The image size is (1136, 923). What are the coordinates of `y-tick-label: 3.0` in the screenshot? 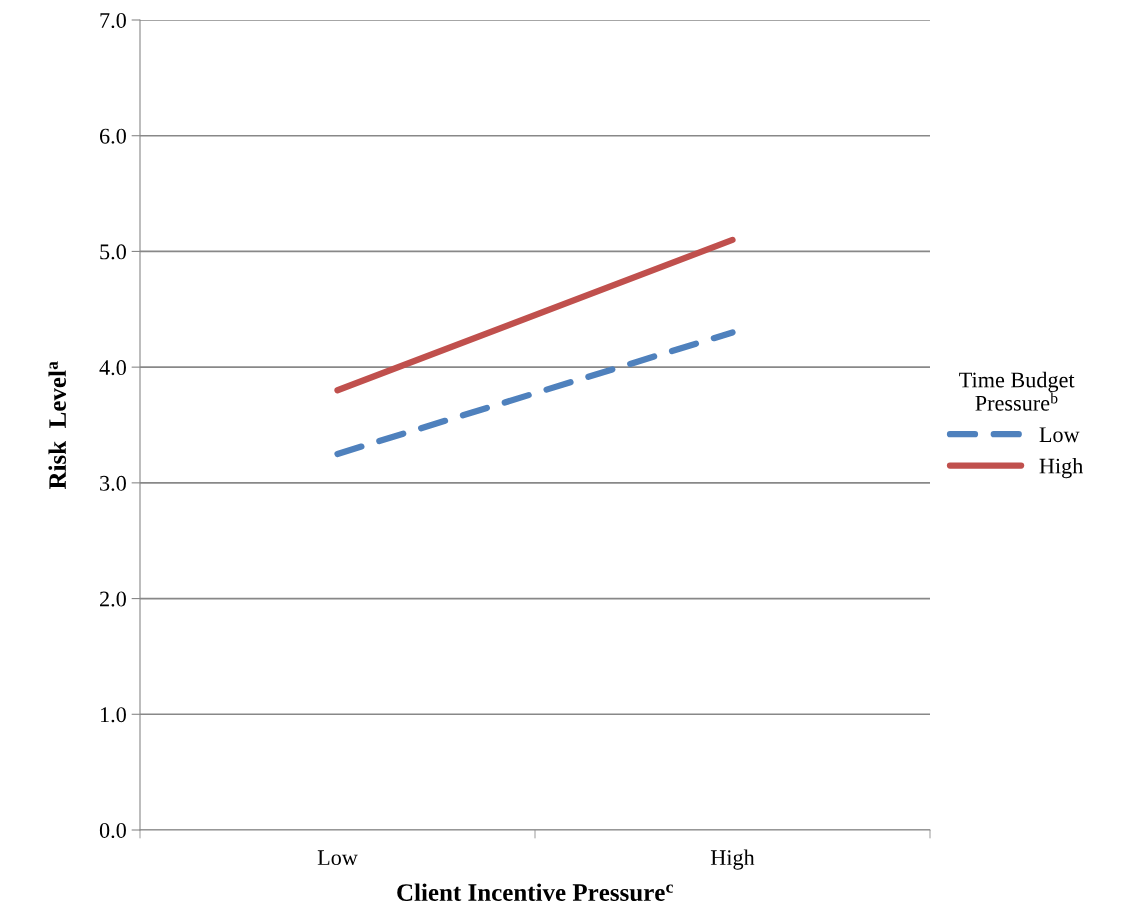 It's located at (113, 483).